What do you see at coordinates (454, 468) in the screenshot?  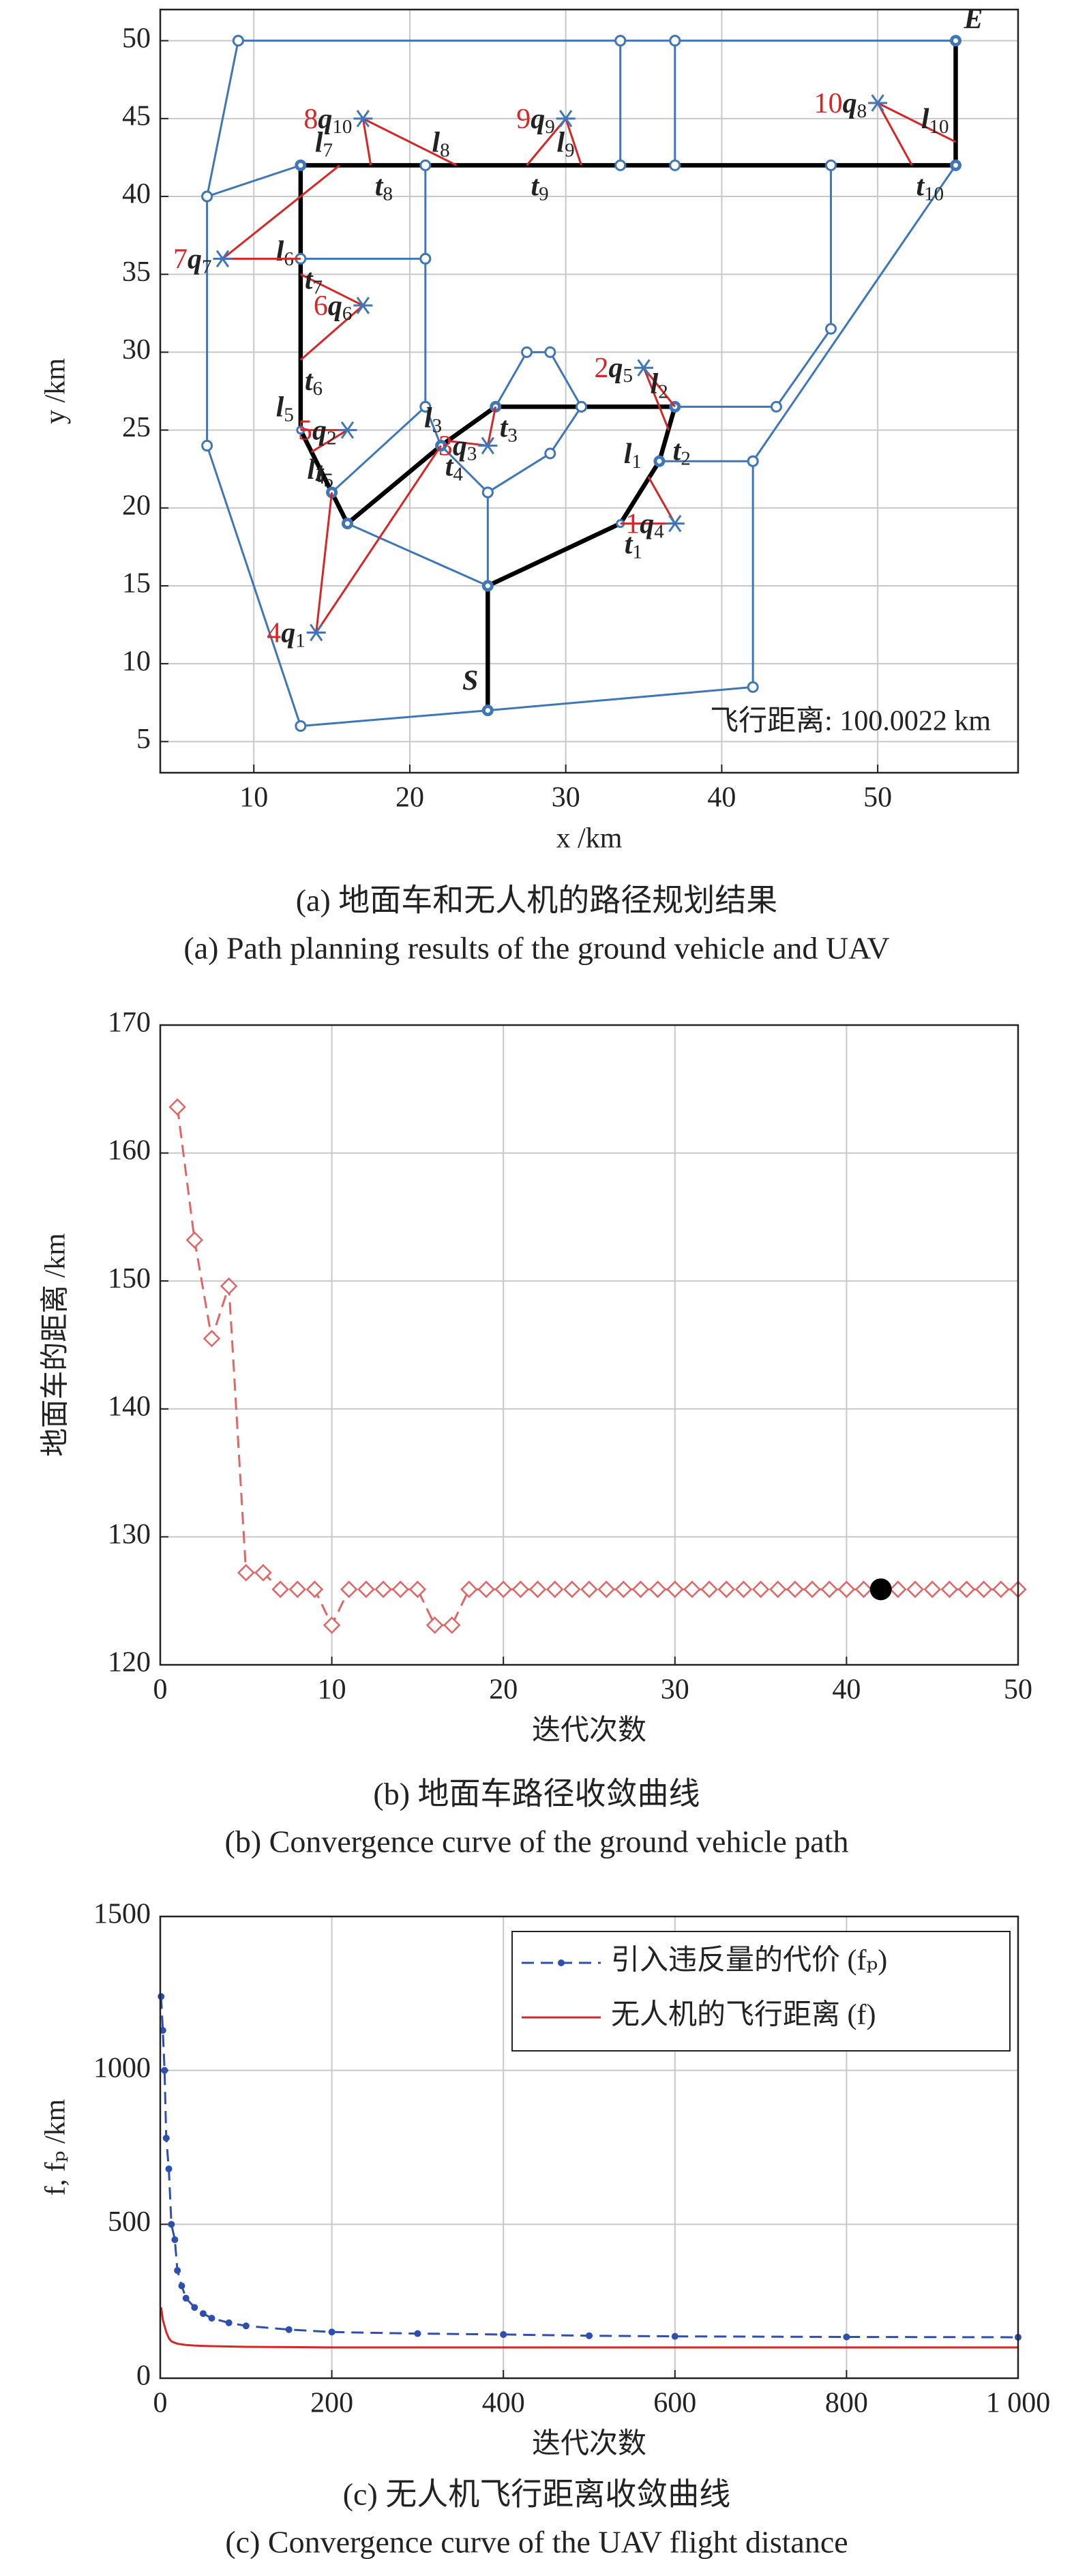 I see `point-label: t4` at bounding box center [454, 468].